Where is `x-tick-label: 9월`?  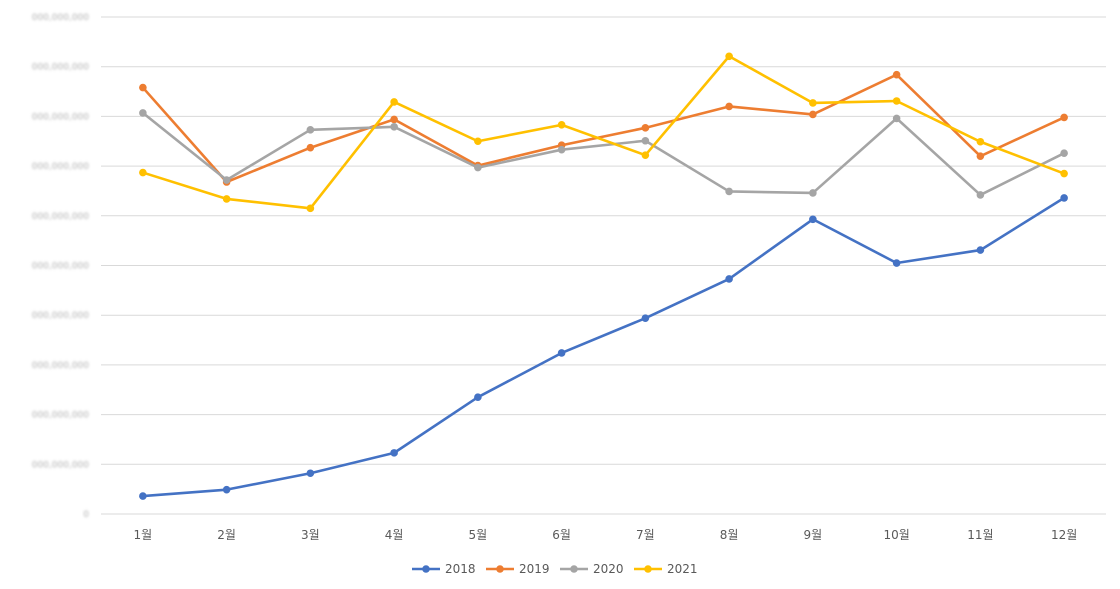
x-tick-label: 9월 is located at coordinates (813, 535).